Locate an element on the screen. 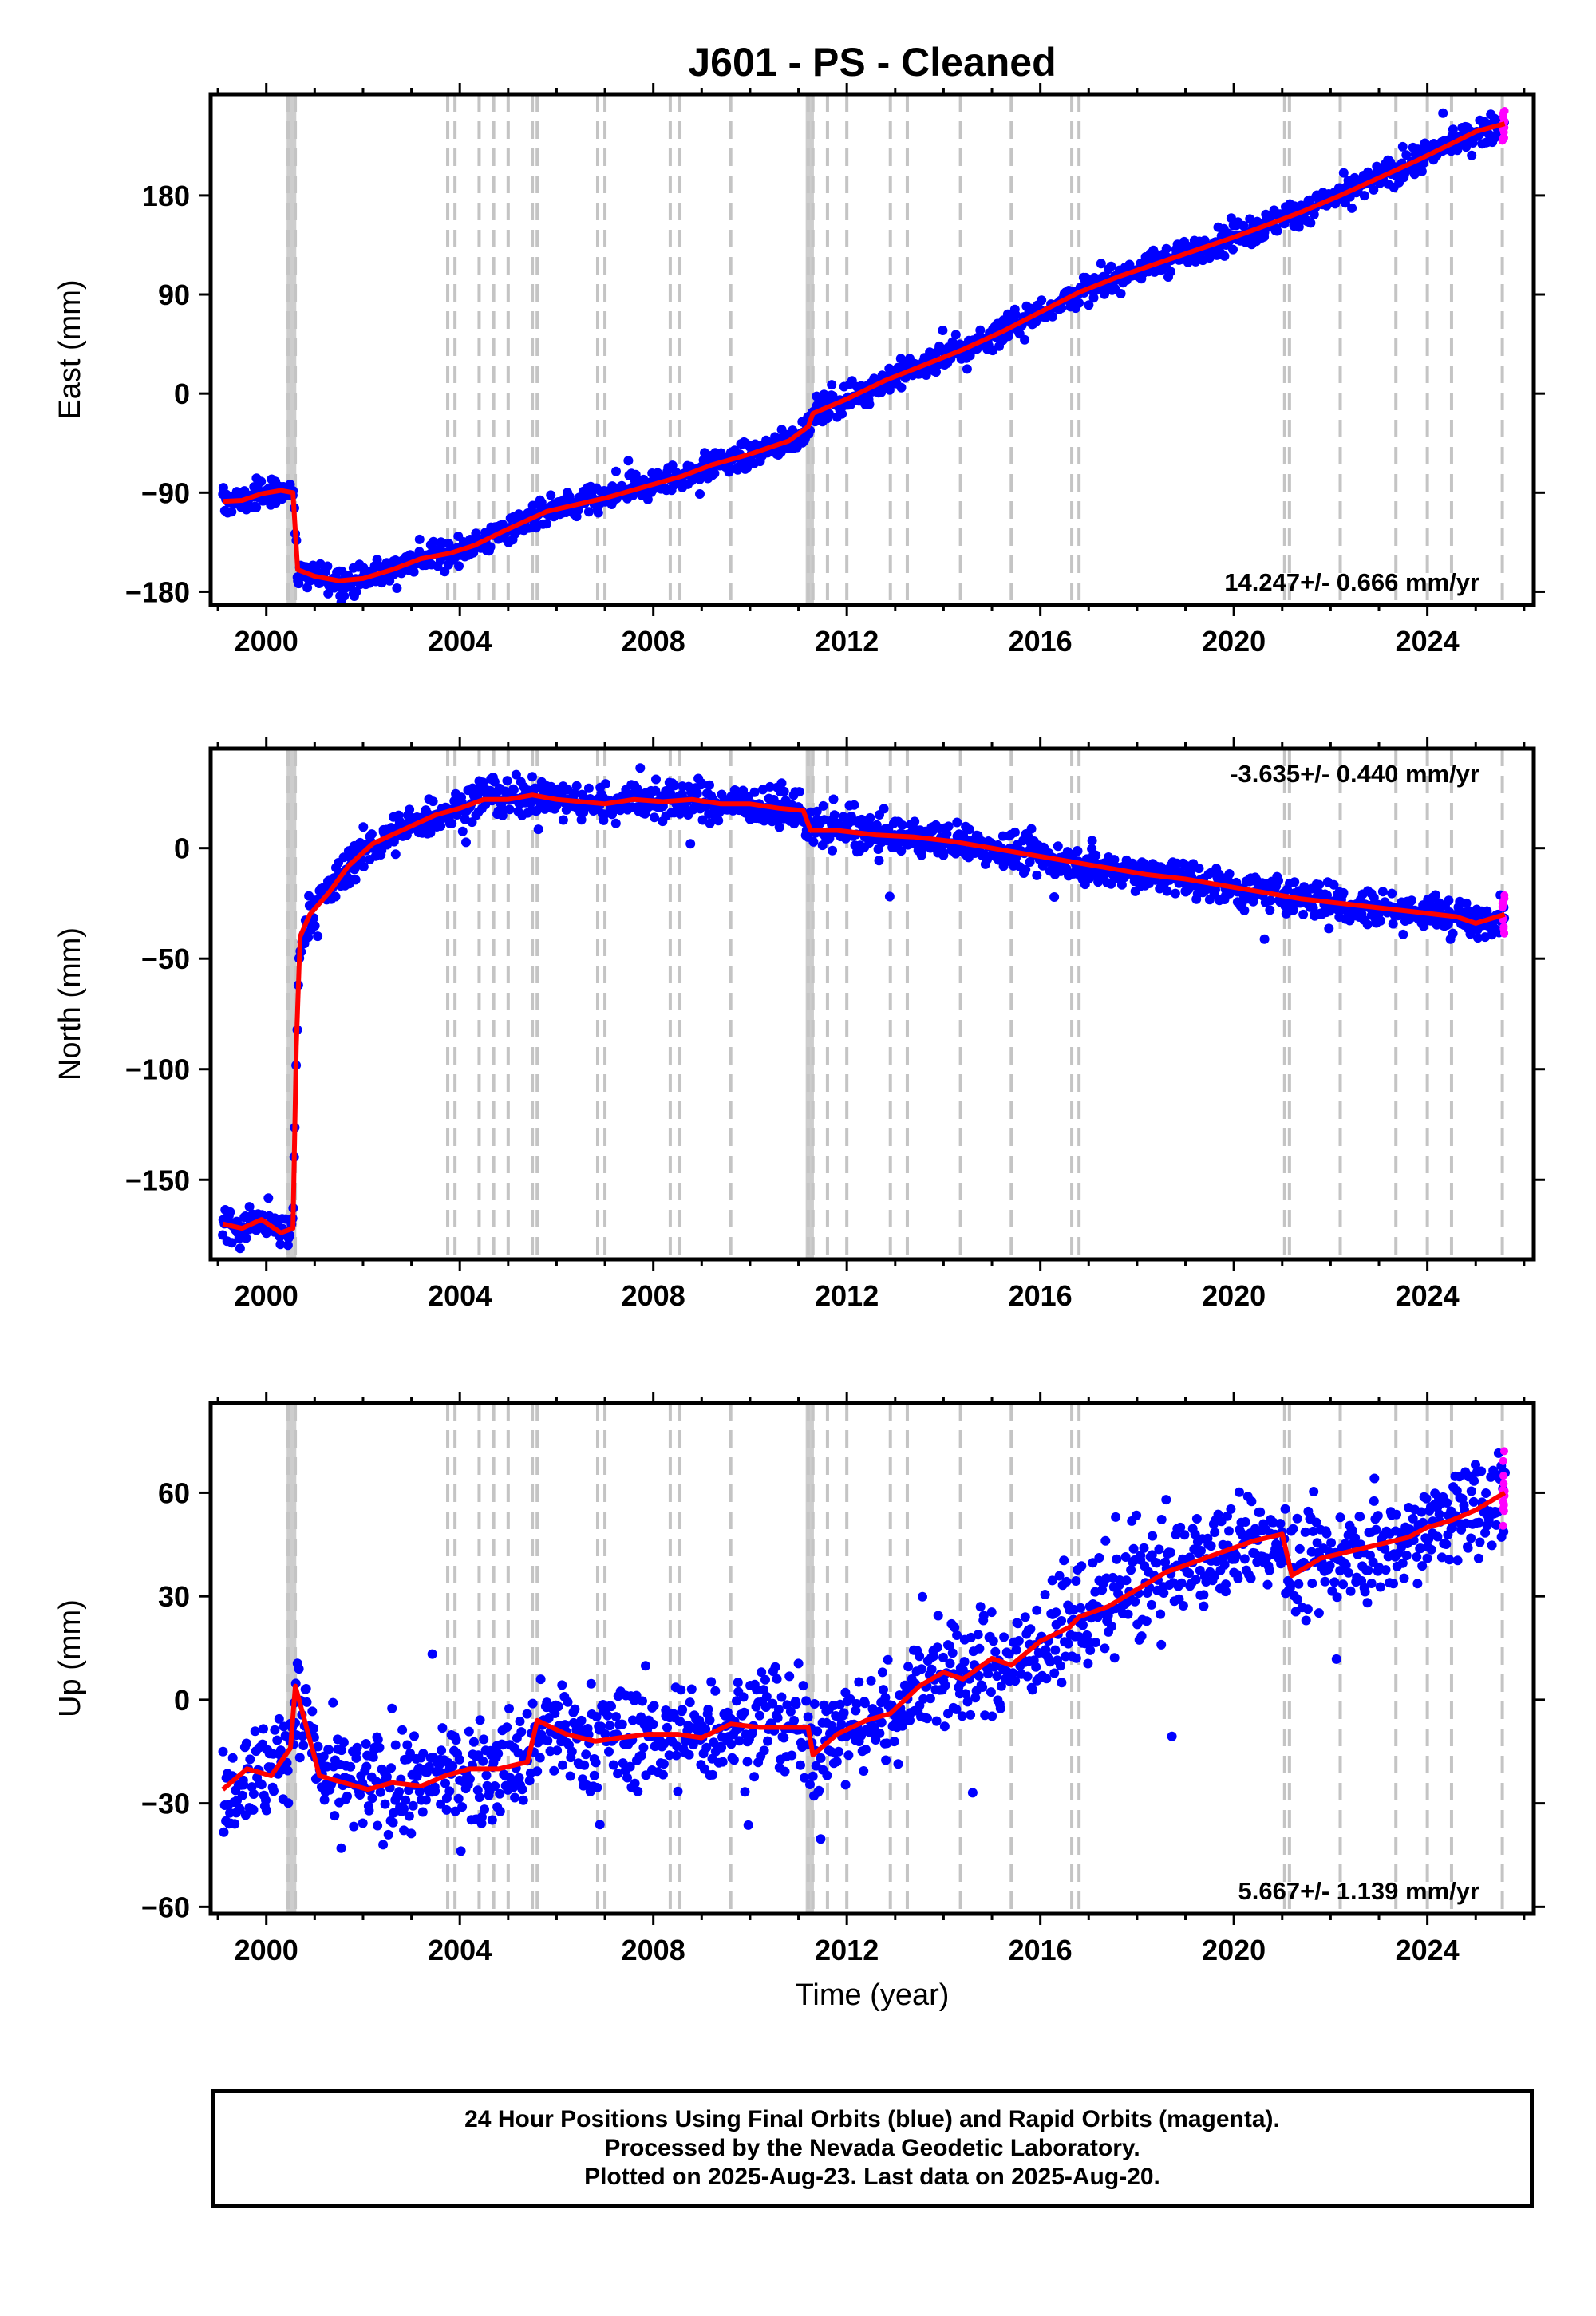  y-tick-label: 180 is located at coordinates (166, 196).